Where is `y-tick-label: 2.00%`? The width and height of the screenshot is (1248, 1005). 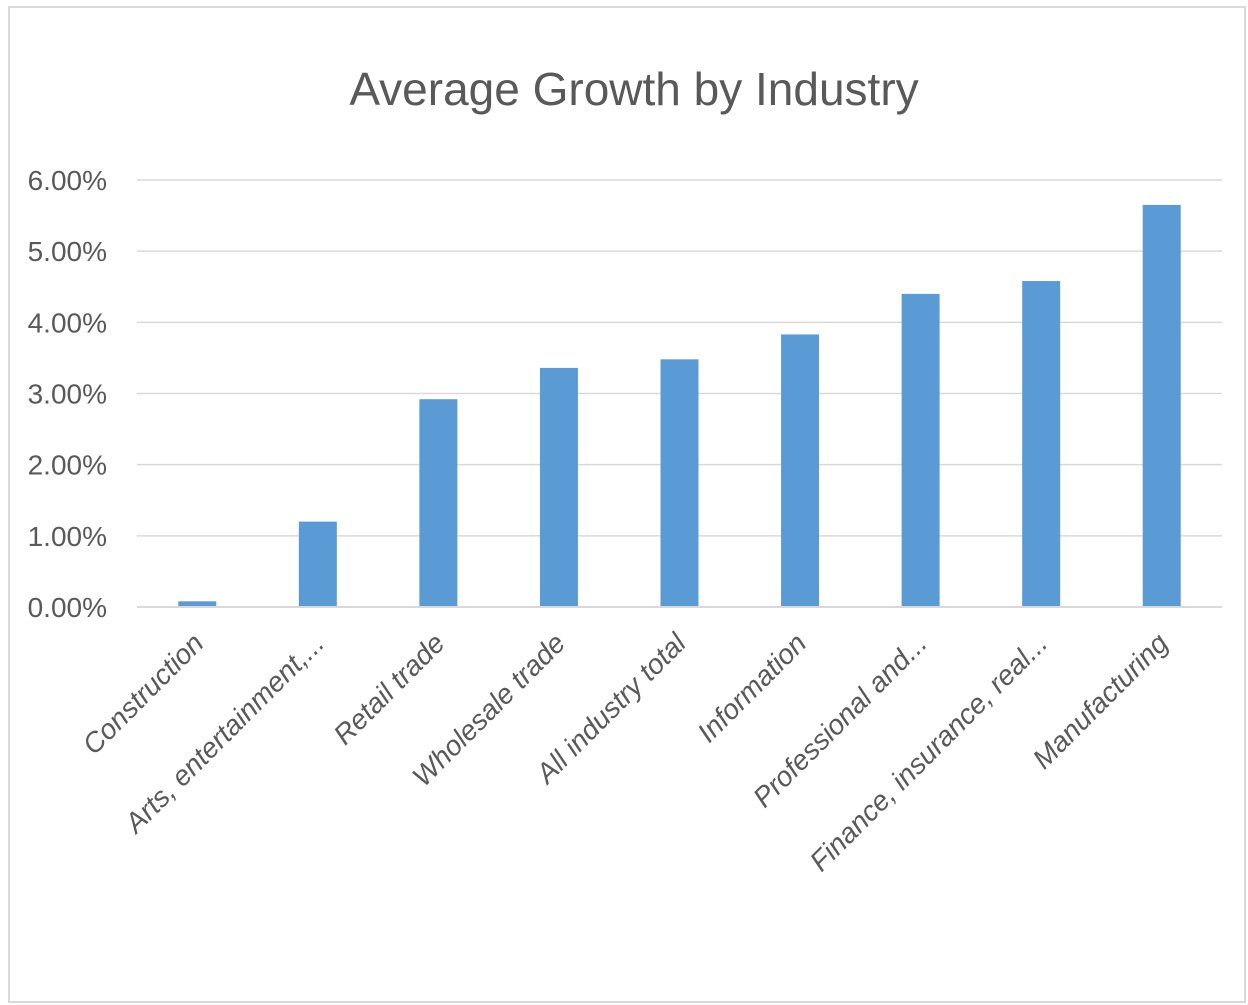
y-tick-label: 2.00% is located at coordinates (67, 465).